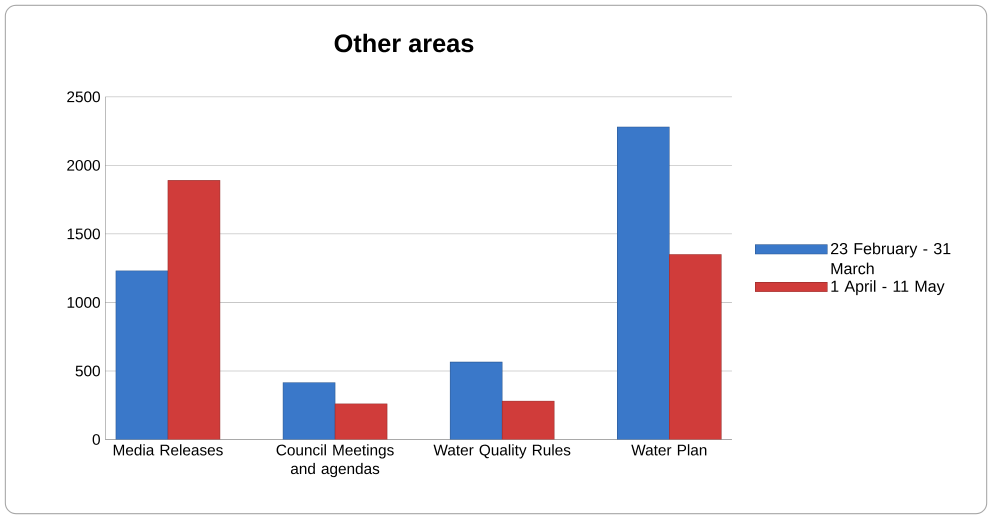 This screenshot has width=992, height=519. What do you see at coordinates (502, 451) in the screenshot?
I see `x-tick-label: Water Quality Rules` at bounding box center [502, 451].